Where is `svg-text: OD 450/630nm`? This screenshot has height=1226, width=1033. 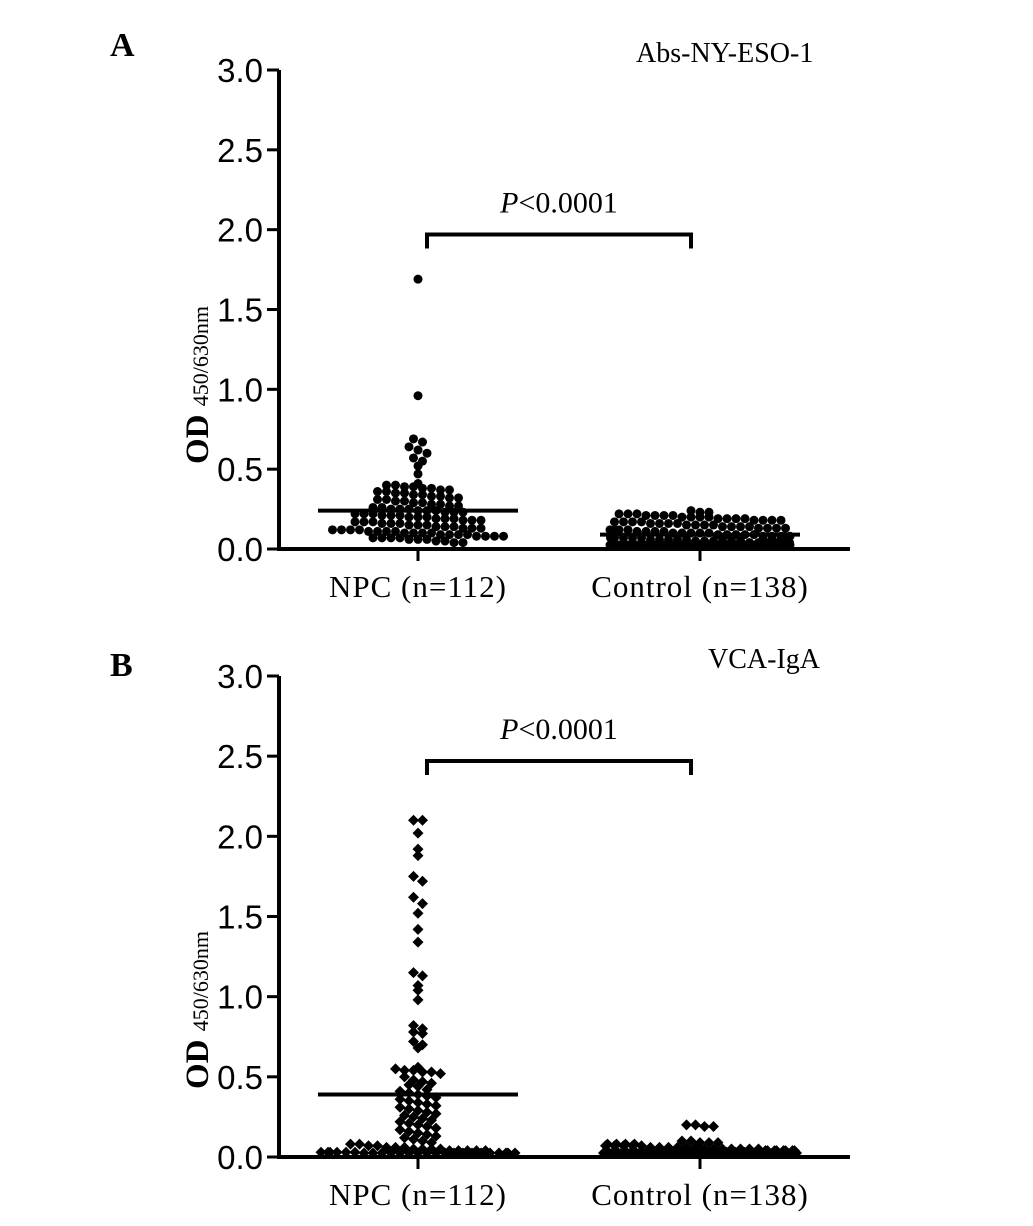
svg-text: OD 450/630nm is located at coordinates (198, 1010).